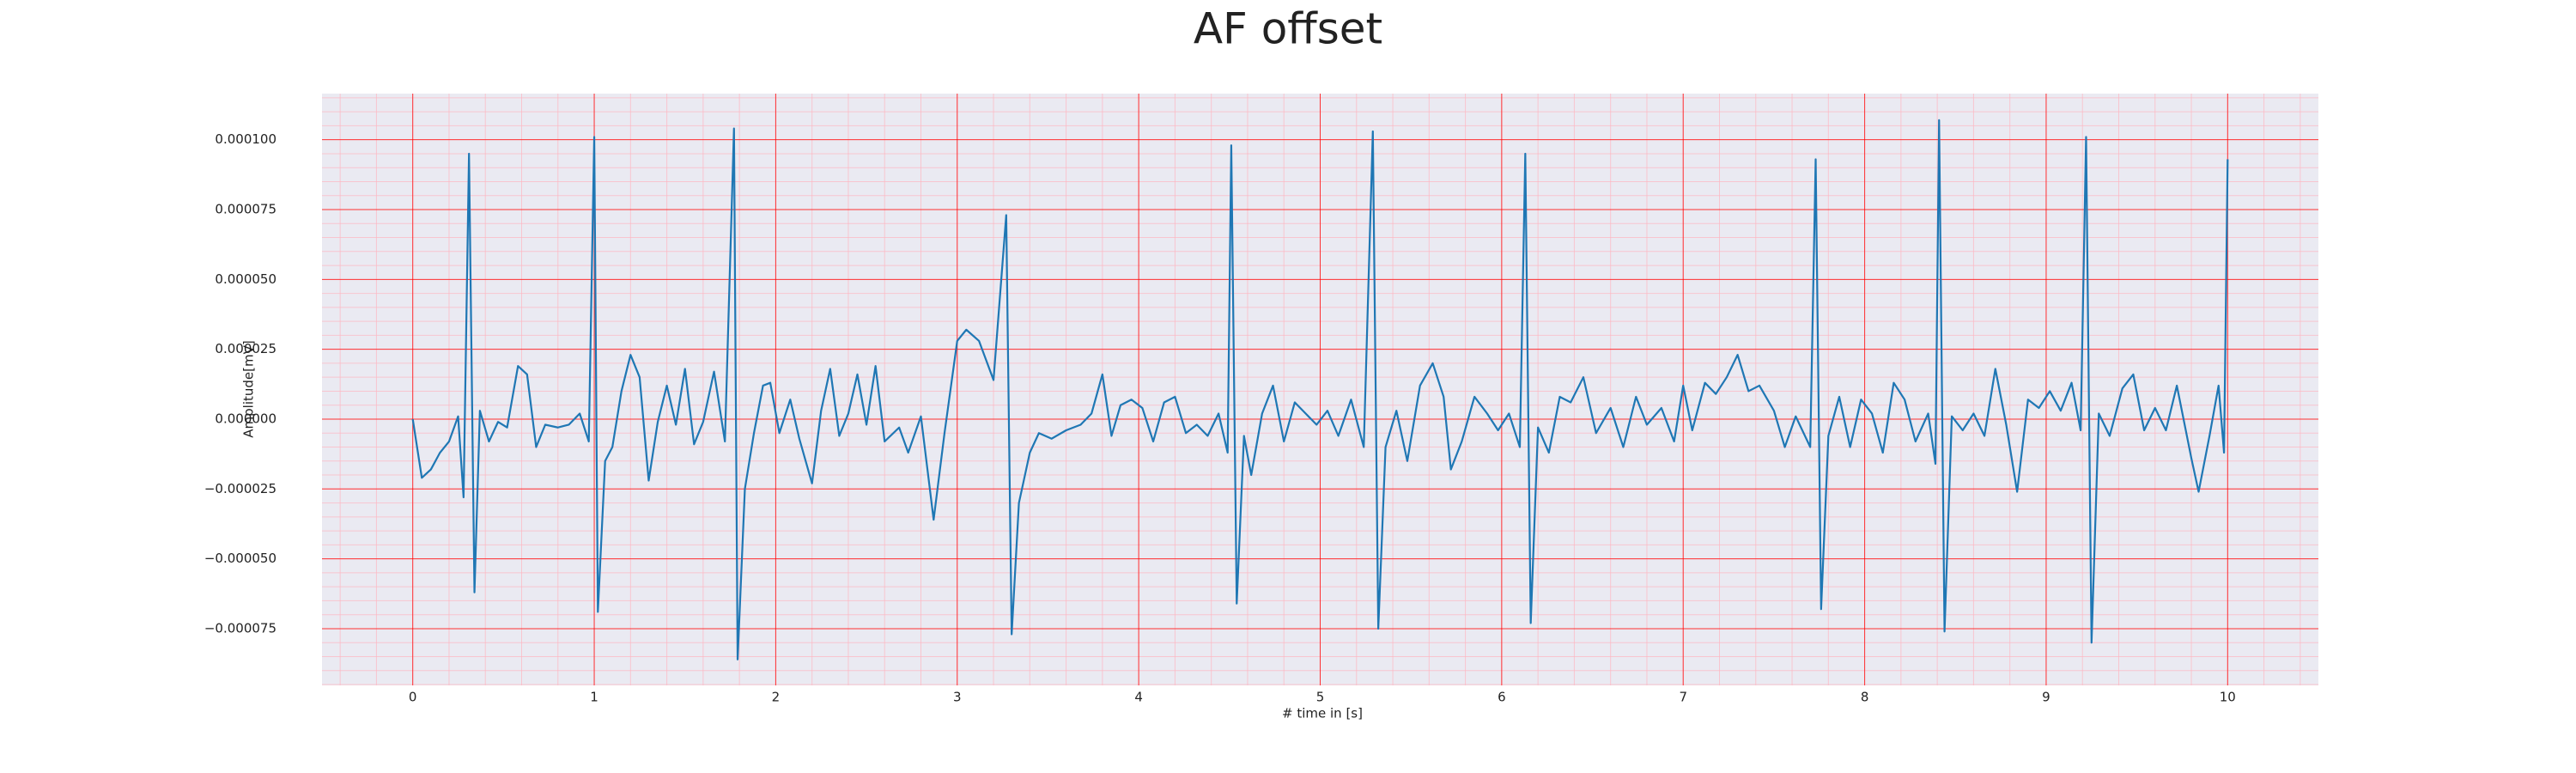 This screenshot has width=2576, height=773. I want to click on x-tick-label: 7, so click(1683, 697).